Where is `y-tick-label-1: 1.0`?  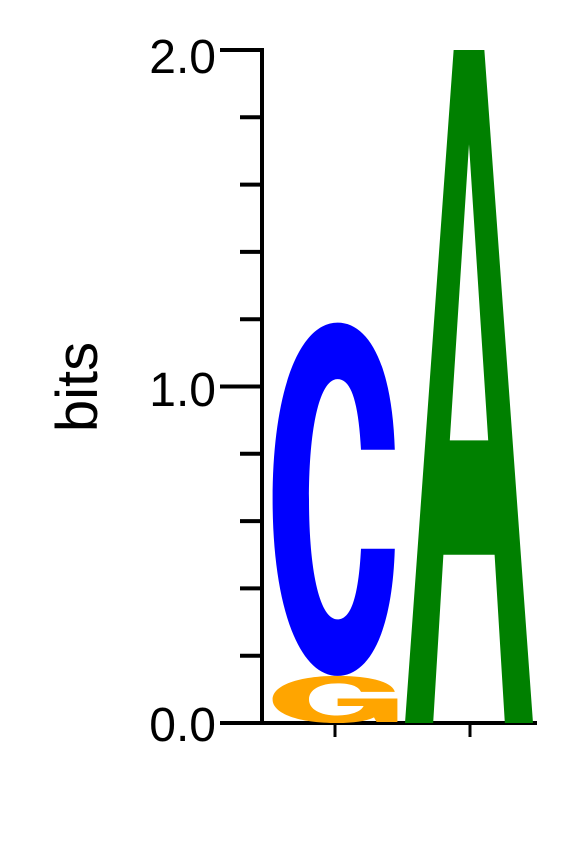 y-tick-label-1: 1.0 is located at coordinates (182, 390).